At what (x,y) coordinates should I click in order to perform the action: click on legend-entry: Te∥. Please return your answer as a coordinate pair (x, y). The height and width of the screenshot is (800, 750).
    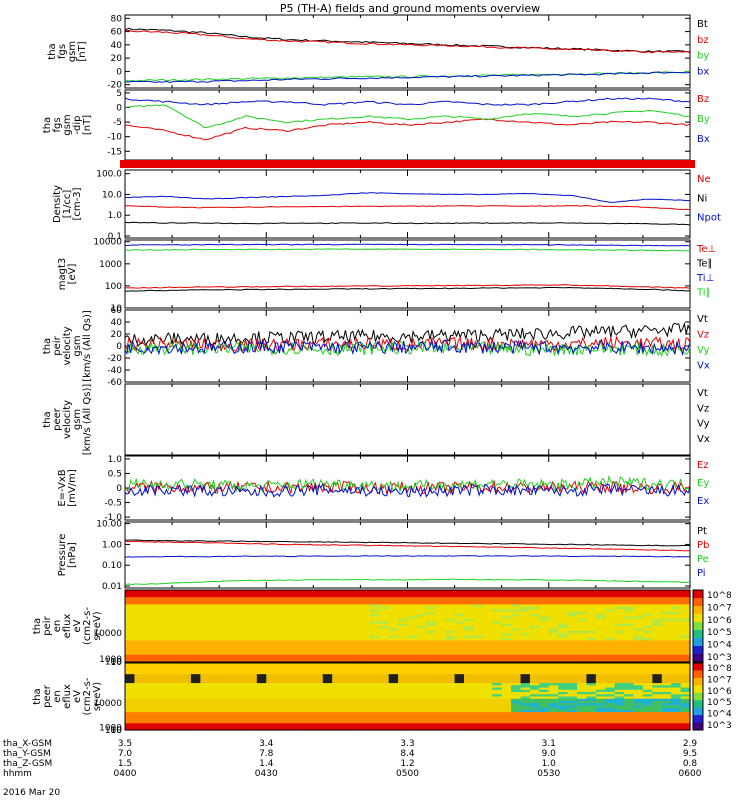
    Looking at the image, I should click on (704, 264).